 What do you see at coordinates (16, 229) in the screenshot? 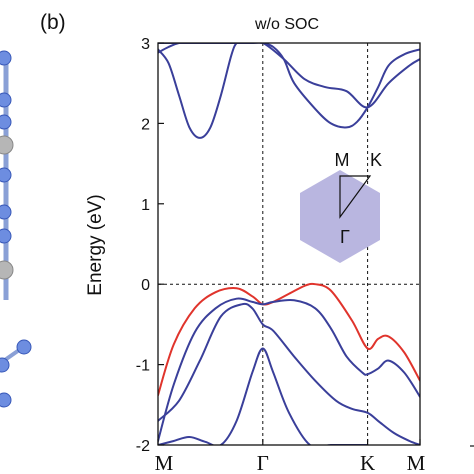
I see `crystal-structure-partial` at bounding box center [16, 229].